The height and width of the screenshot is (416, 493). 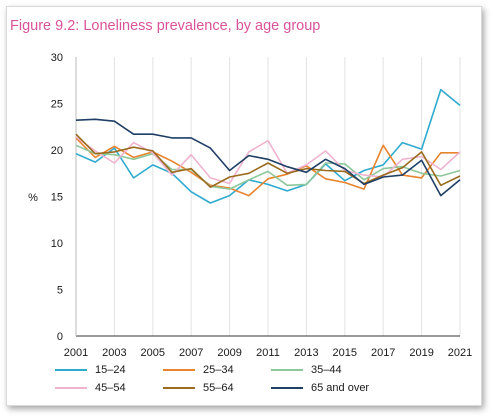 I want to click on x-tick-label: 2005, so click(x=153, y=353).